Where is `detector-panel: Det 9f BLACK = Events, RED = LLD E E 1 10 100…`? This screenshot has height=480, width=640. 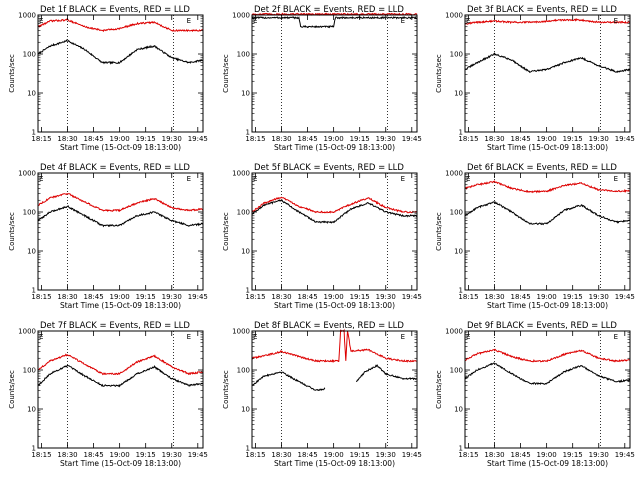 detector-panel: Det 9f BLACK = Events, RED = LLD E E 1 10 100… is located at coordinates (535, 394).